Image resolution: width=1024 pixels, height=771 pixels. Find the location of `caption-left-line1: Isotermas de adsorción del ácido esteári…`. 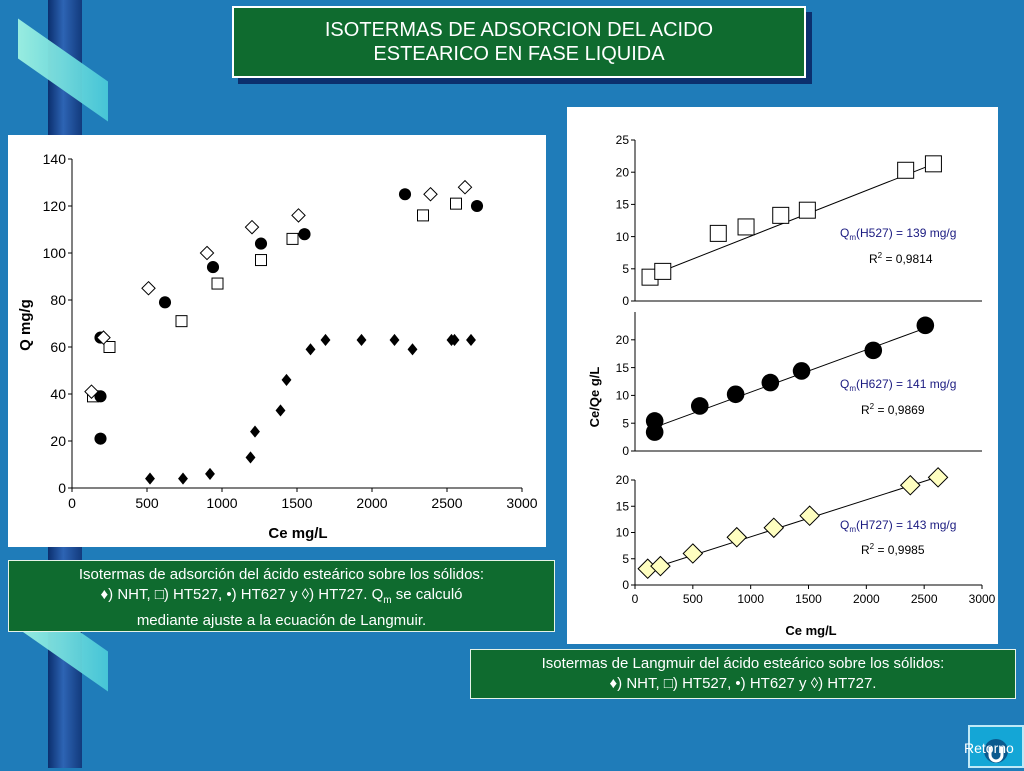

caption-left-line1: Isotermas de adsorción del ácido esteári… is located at coordinates (281, 574).